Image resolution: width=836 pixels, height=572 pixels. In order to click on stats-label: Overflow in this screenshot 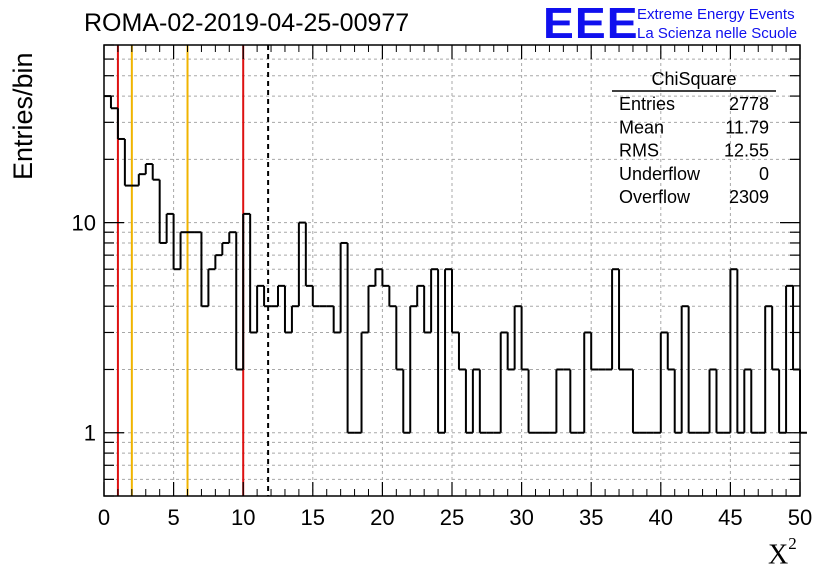, I will do `click(655, 197)`.